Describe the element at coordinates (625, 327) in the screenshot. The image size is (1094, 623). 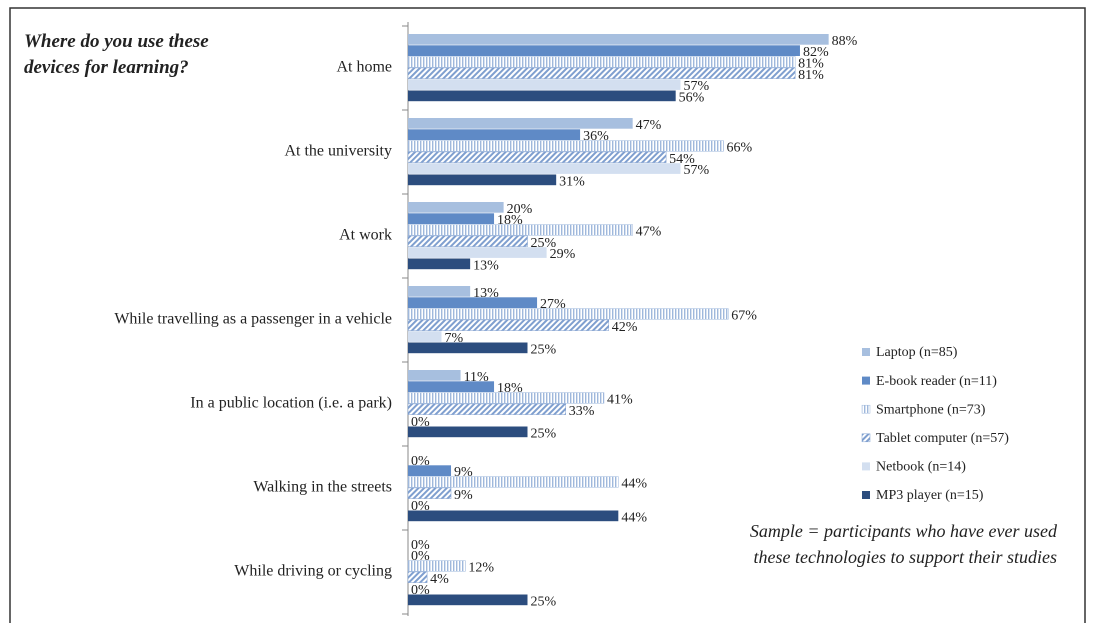
I see `data-label: 42%` at that location.